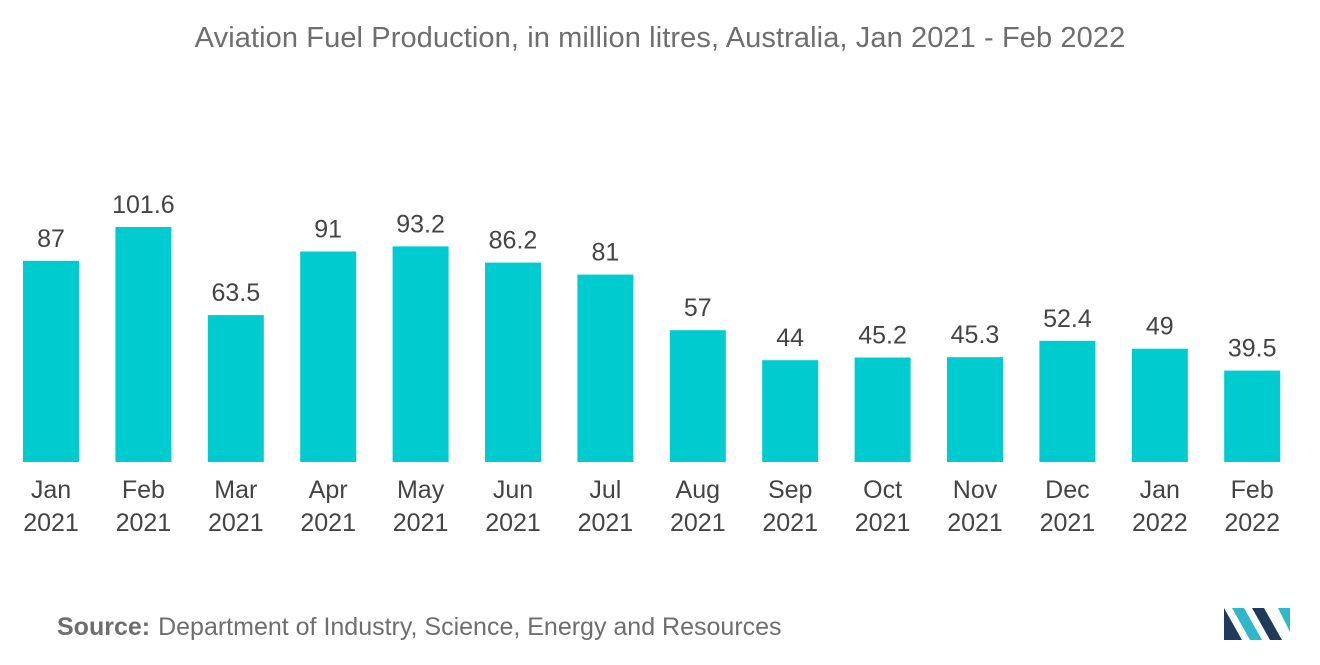 The height and width of the screenshot is (665, 1320). What do you see at coordinates (51, 523) in the screenshot?
I see `category-year-label-0: 2021` at bounding box center [51, 523].